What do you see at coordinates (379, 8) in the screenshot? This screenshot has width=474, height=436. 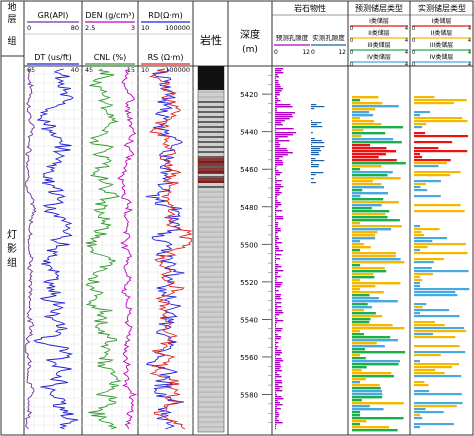 I see `predicted-reservoir-header: 预测储层类型` at bounding box center [379, 8].